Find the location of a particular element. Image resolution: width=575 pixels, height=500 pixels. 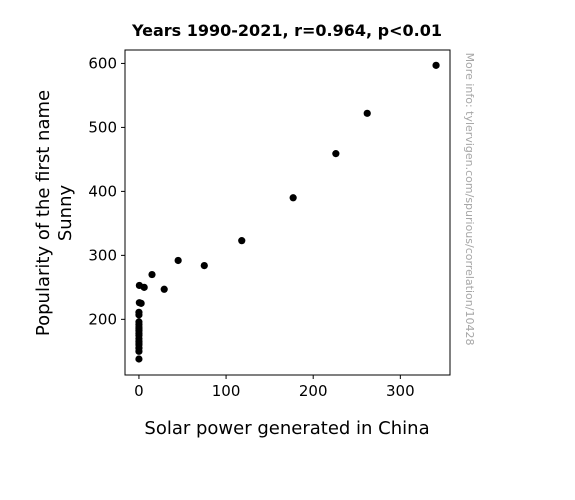

x-tick-label: 200 is located at coordinates (313, 391).